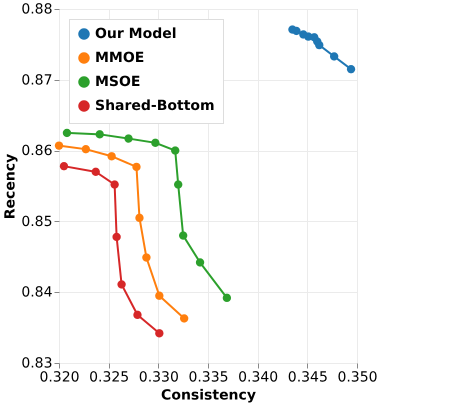 Image resolution: width=462 pixels, height=404 pixels. I want to click on y-tick-label: 0.87, so click(36, 80).